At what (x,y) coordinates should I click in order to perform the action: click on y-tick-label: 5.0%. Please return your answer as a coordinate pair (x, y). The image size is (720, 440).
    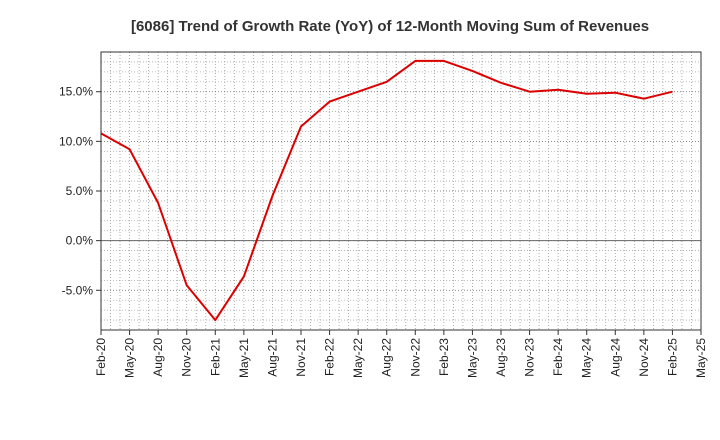
    Looking at the image, I should click on (80, 191).